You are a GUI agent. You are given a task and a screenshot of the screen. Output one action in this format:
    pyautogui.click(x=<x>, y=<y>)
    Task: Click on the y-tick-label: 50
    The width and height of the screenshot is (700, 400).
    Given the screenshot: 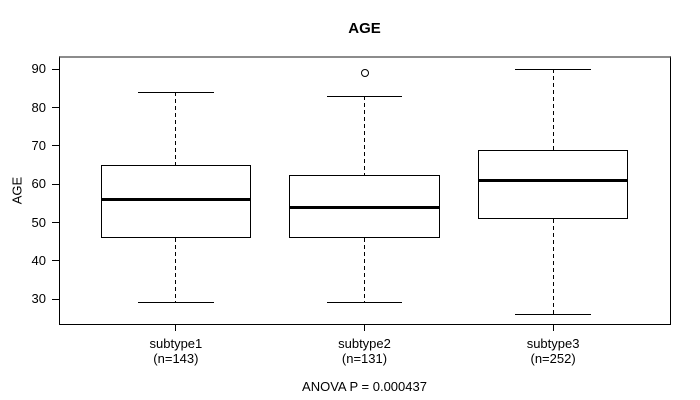 What is the action you would take?
    pyautogui.click(x=38, y=222)
    